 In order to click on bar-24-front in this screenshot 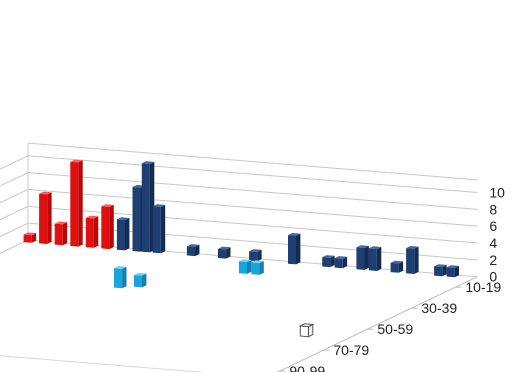, I will do `click(255, 268)`.